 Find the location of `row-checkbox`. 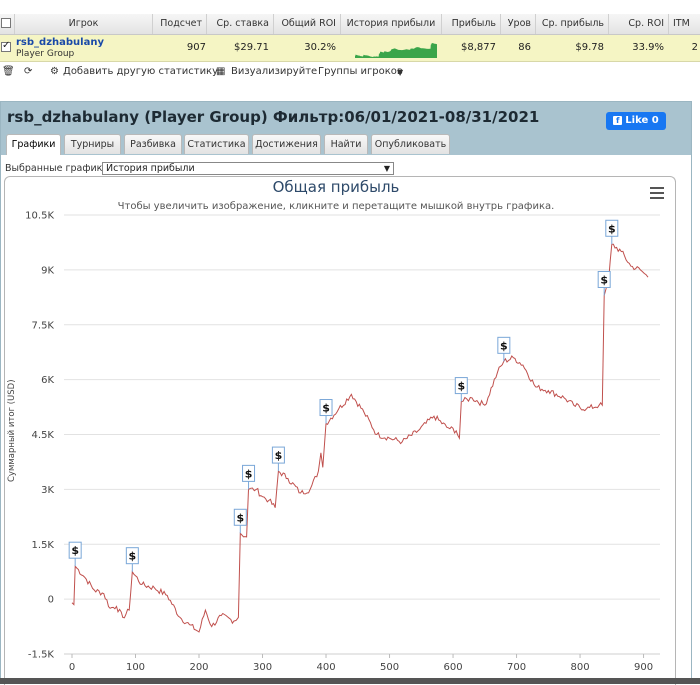

row-checkbox is located at coordinates (6, 46).